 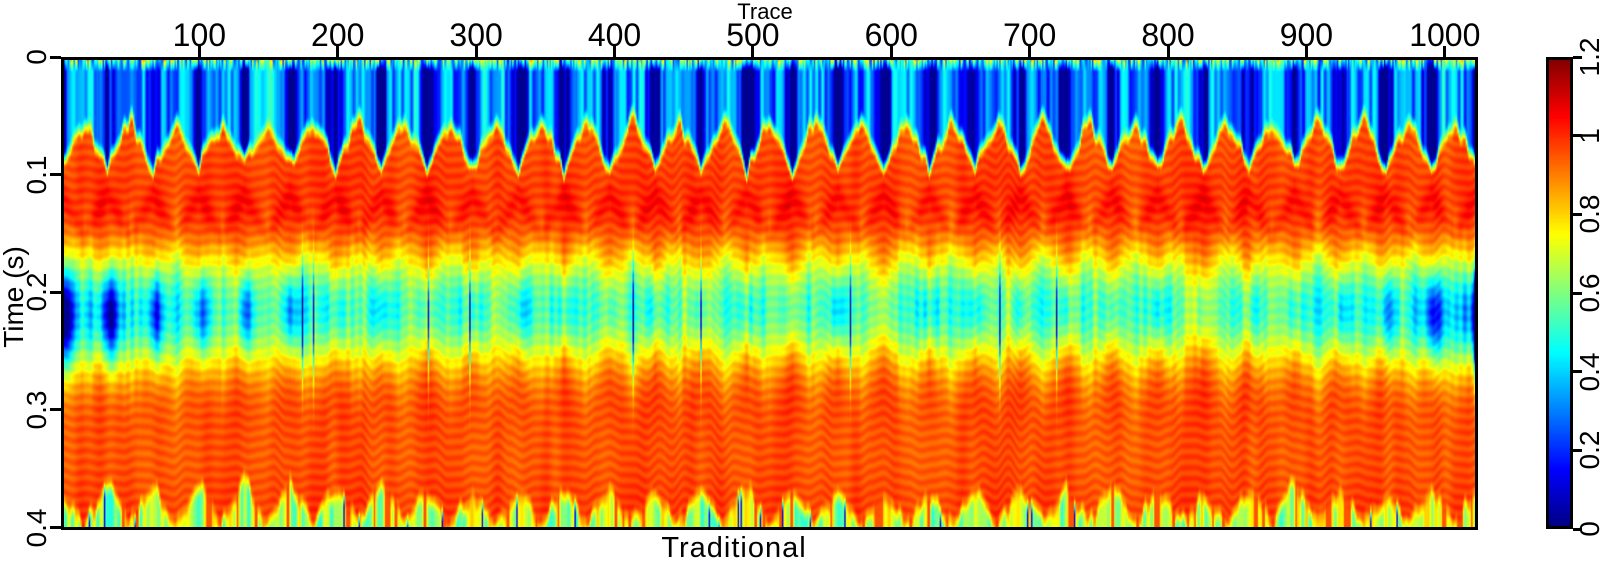 I want to click on colorbar-canvas, so click(x=1559, y=293).